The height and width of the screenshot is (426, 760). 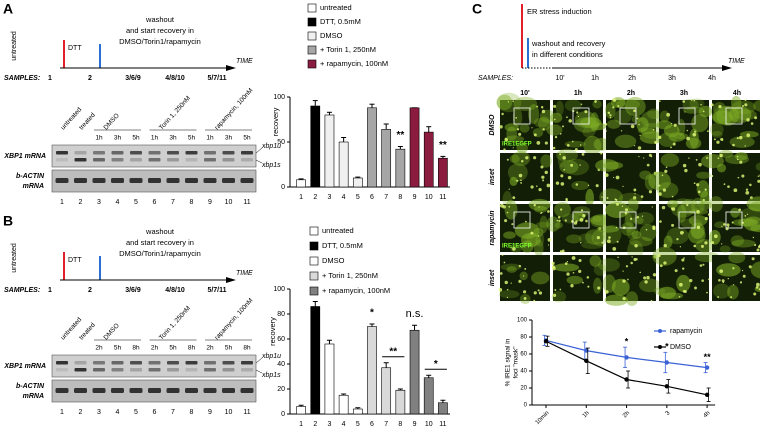 I want to click on x-tick-label: 11, so click(x=442, y=423).